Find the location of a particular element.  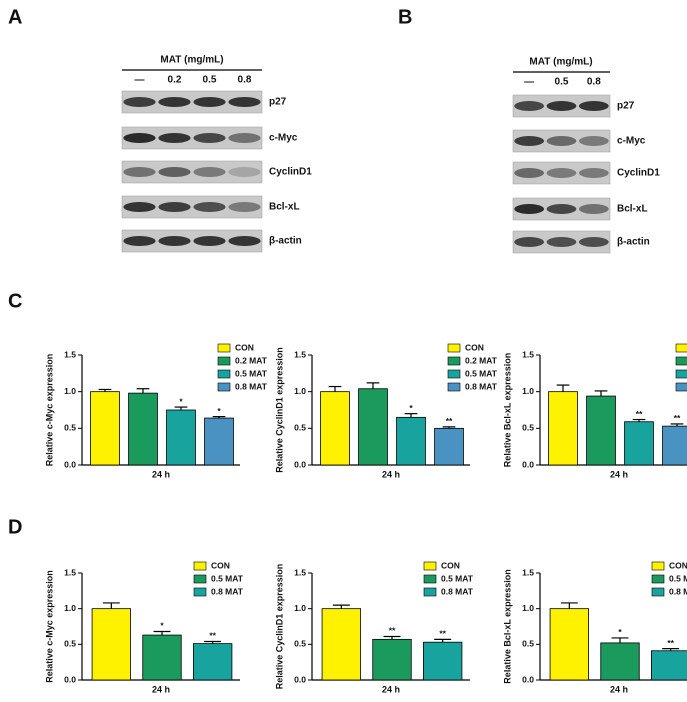

y-axis-label: Relative Bcl-xL expression is located at coordinates (507, 410).